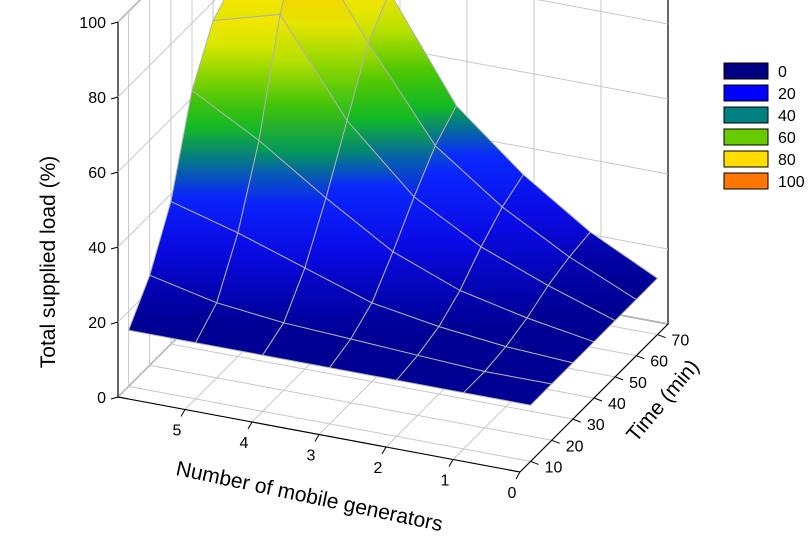 The width and height of the screenshot is (811, 542). Describe the element at coordinates (48, 262) in the screenshot. I see `z-axis-title: Total supplied load (%)` at that location.